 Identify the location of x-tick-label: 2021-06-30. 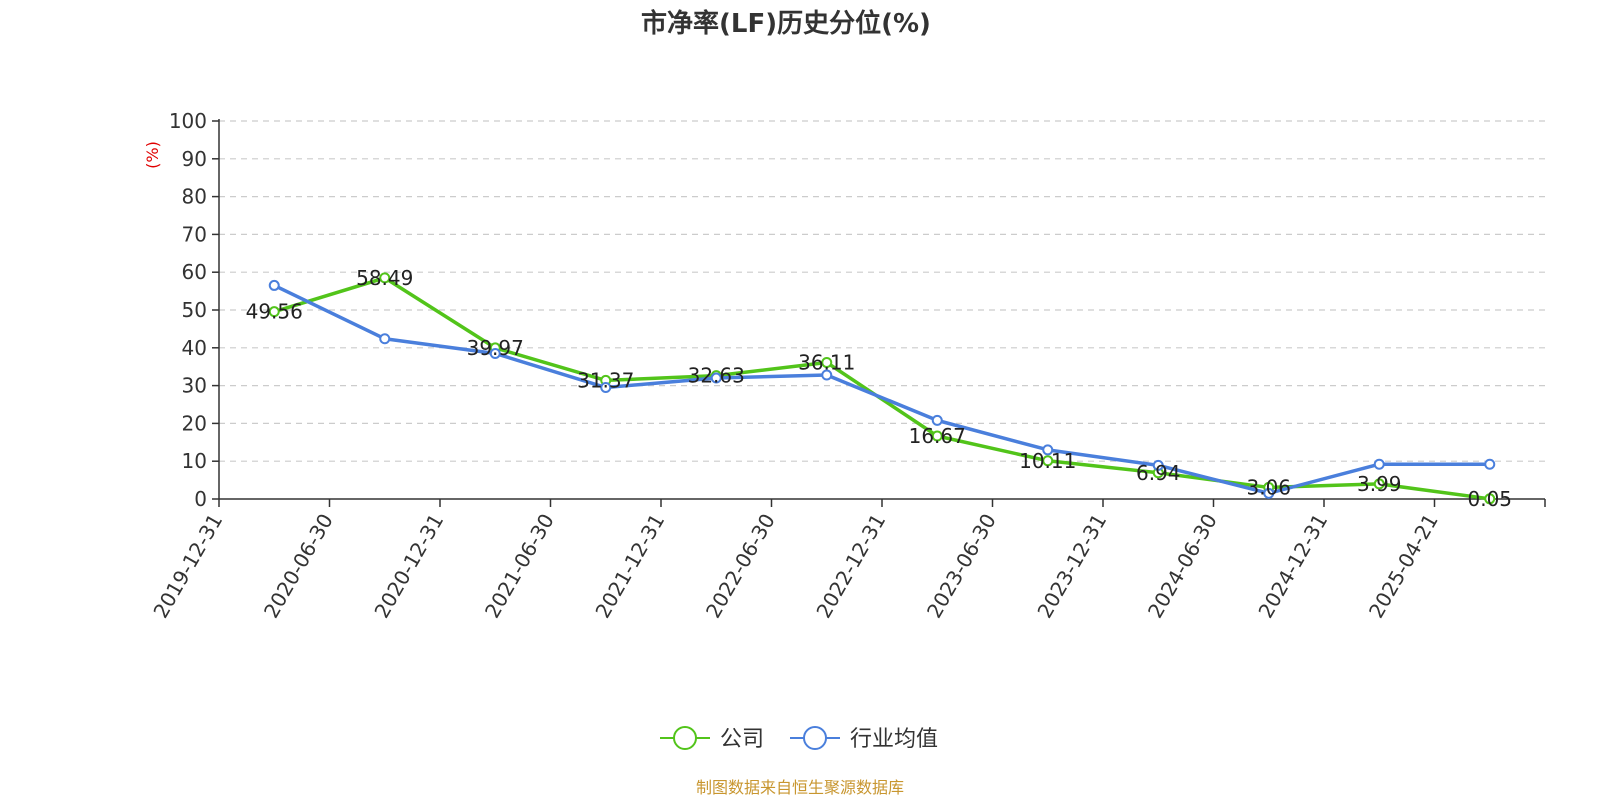
(519, 566).